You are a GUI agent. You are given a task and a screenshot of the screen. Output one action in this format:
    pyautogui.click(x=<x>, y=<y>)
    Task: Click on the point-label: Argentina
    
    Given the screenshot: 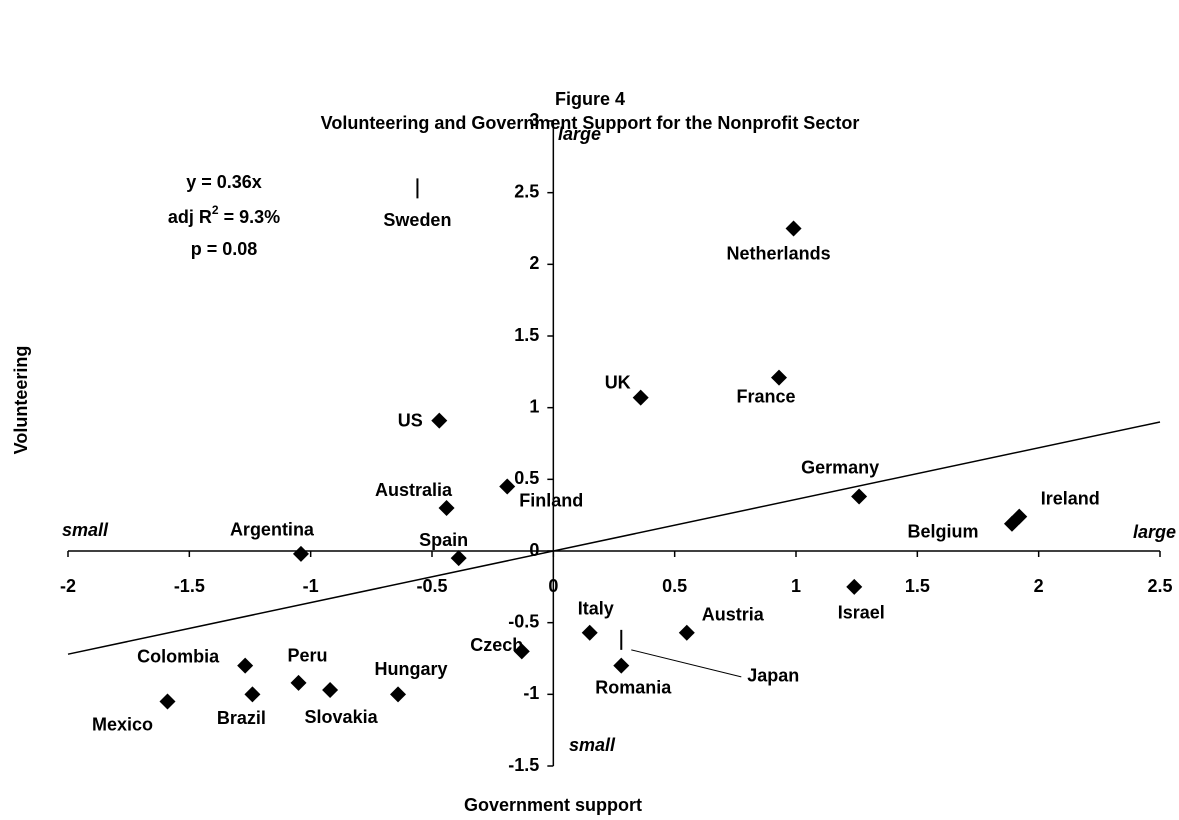 What is the action you would take?
    pyautogui.click(x=272, y=530)
    